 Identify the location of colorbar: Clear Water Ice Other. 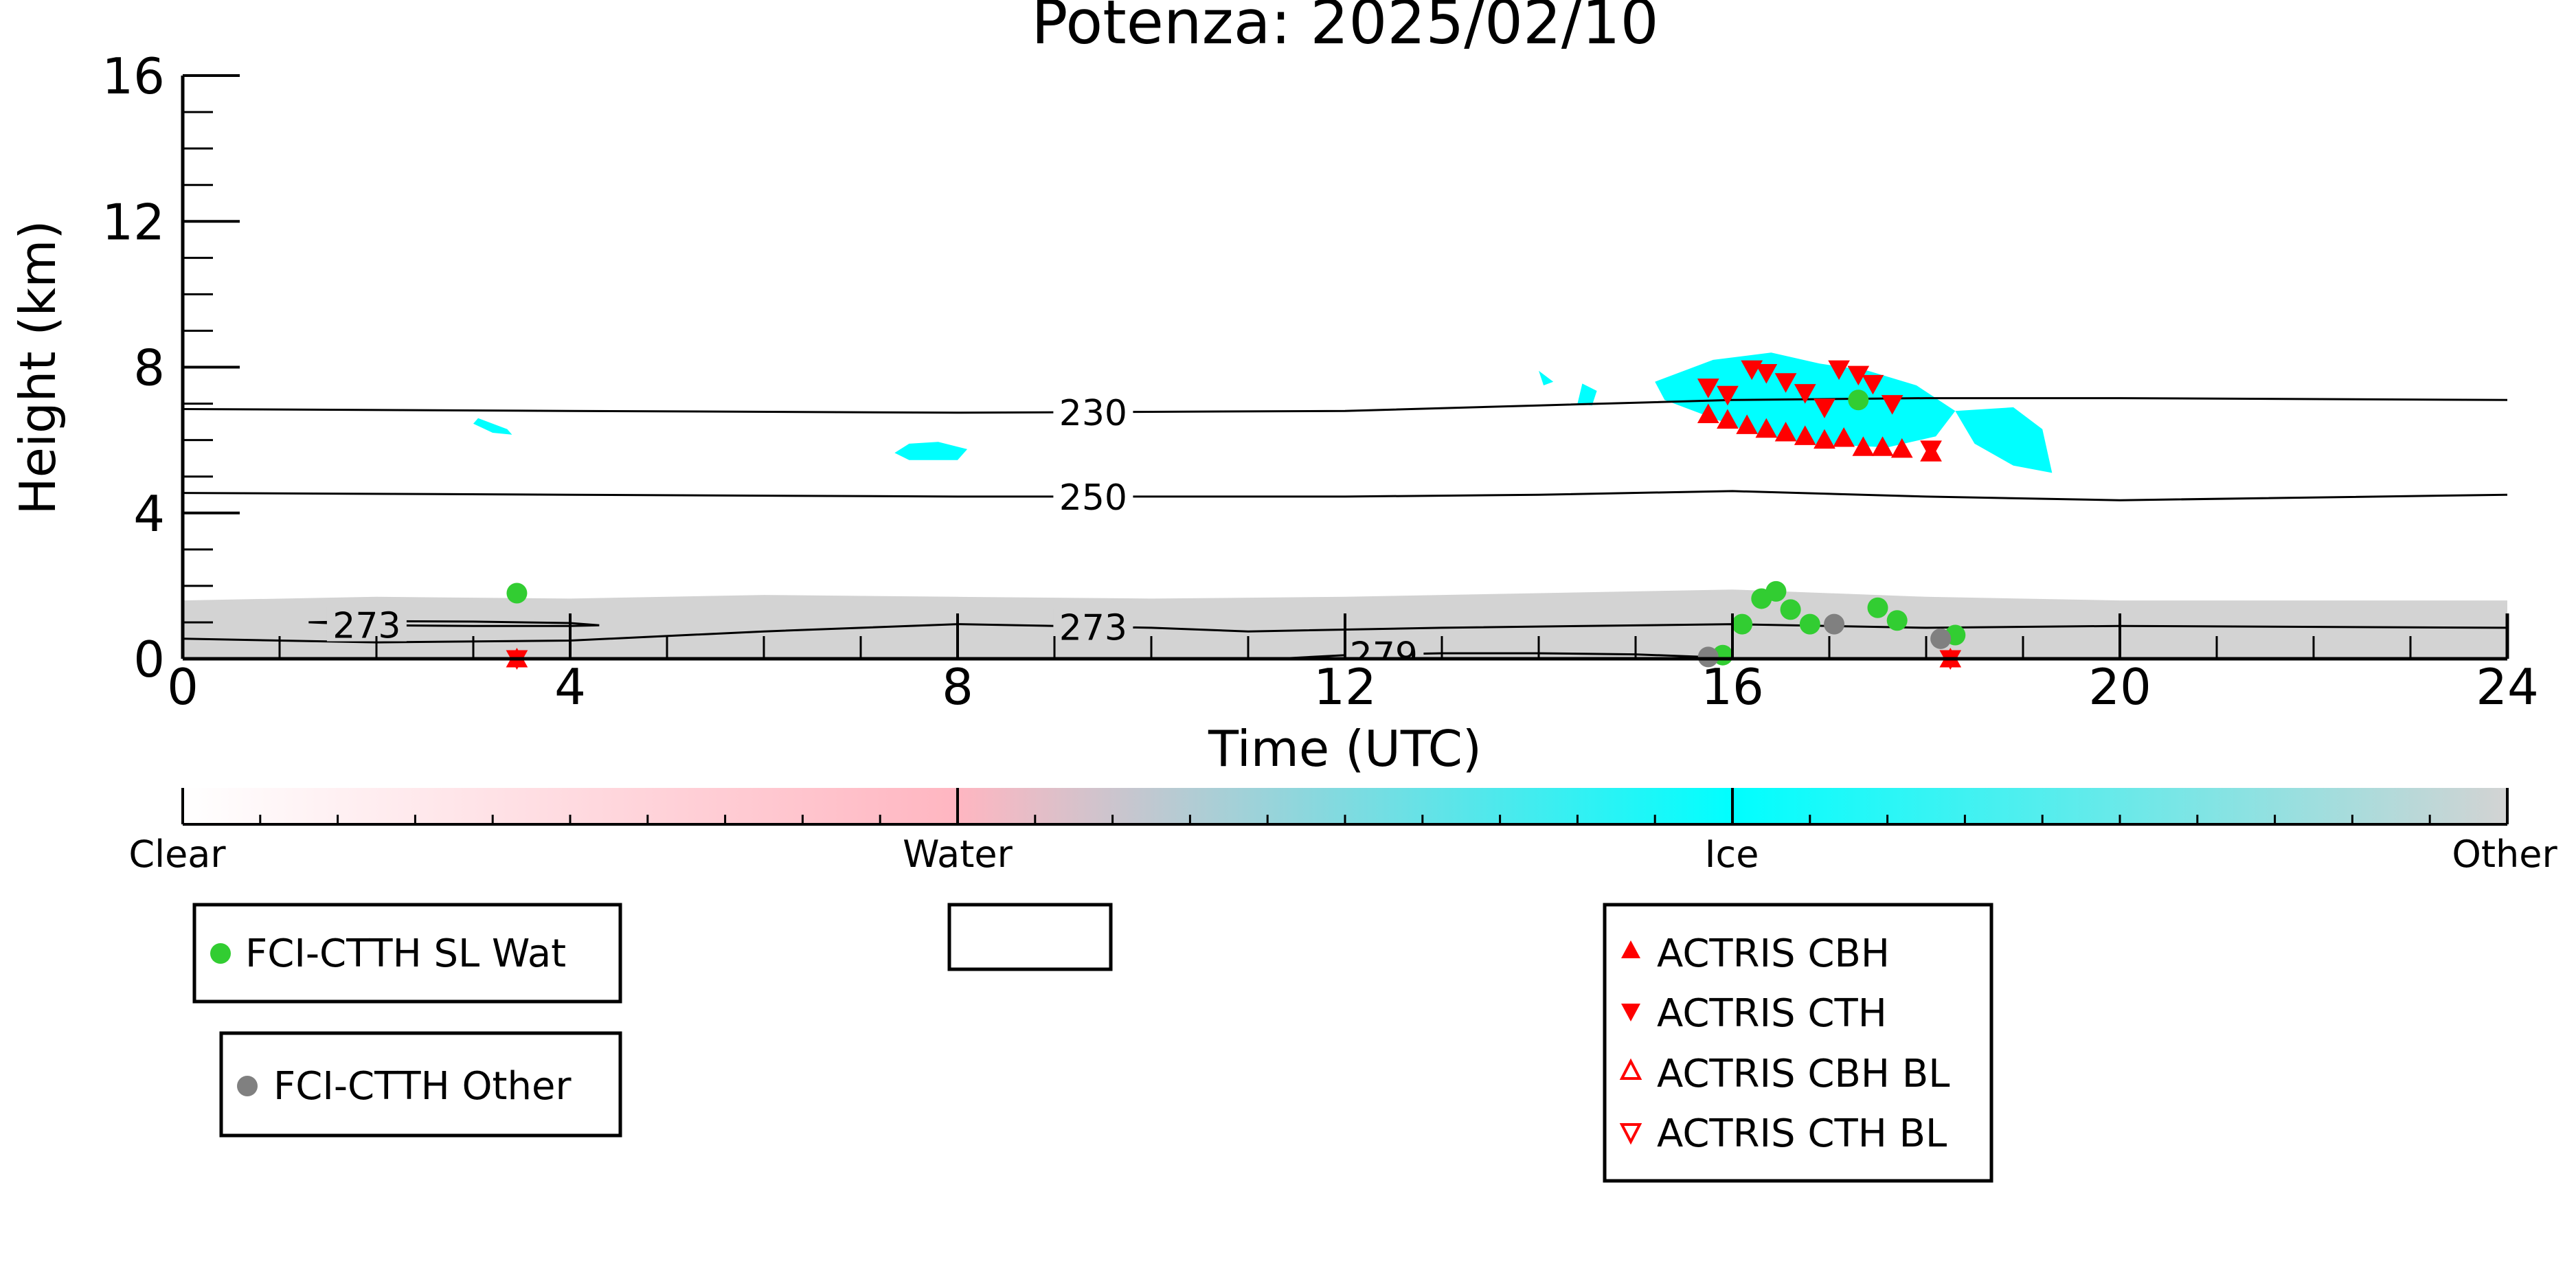
(1342, 832).